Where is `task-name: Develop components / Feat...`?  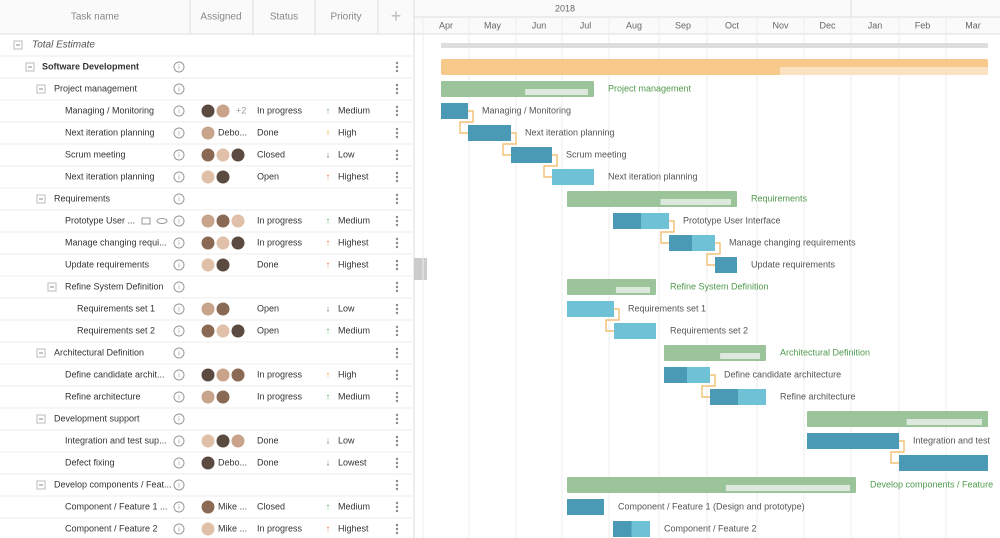 task-name: Develop components / Feat... is located at coordinates (113, 484).